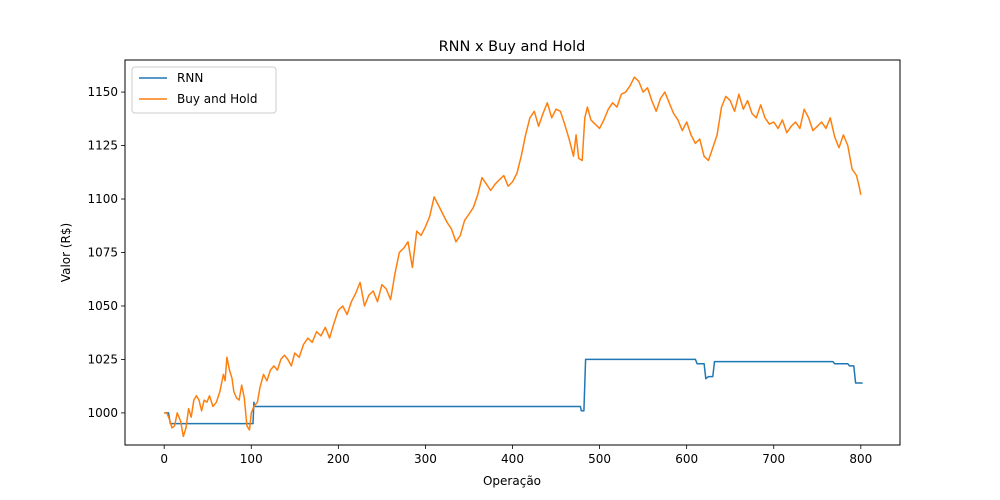  I want to click on y-axis: 1000 1025 1050 1075 1100 1125 1150, so click(106, 252).